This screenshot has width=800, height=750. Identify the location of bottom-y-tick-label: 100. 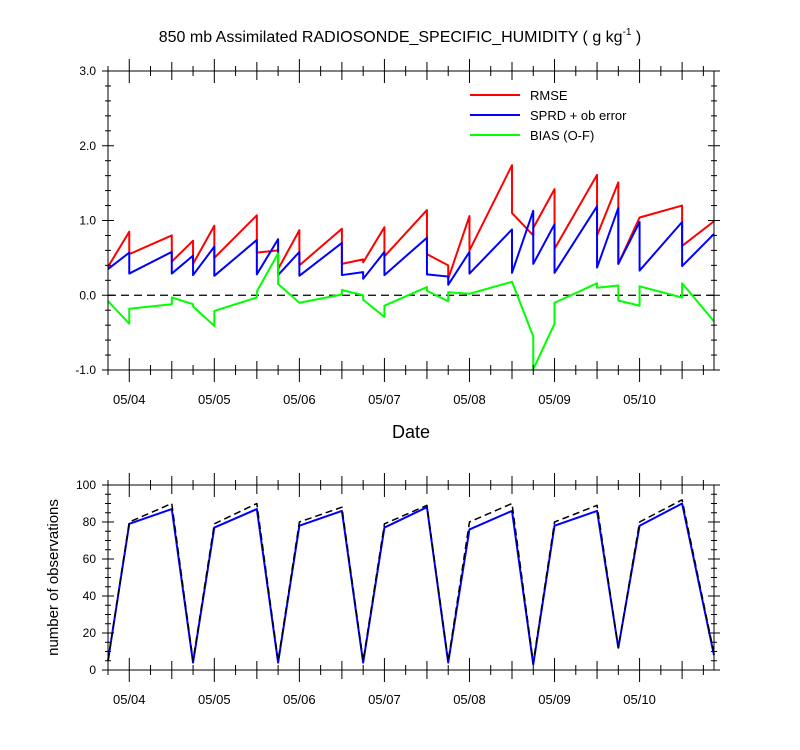
(86, 485).